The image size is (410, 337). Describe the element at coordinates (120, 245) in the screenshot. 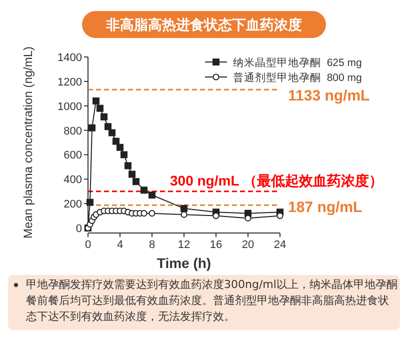

I see `x-tick-label: 4` at that location.